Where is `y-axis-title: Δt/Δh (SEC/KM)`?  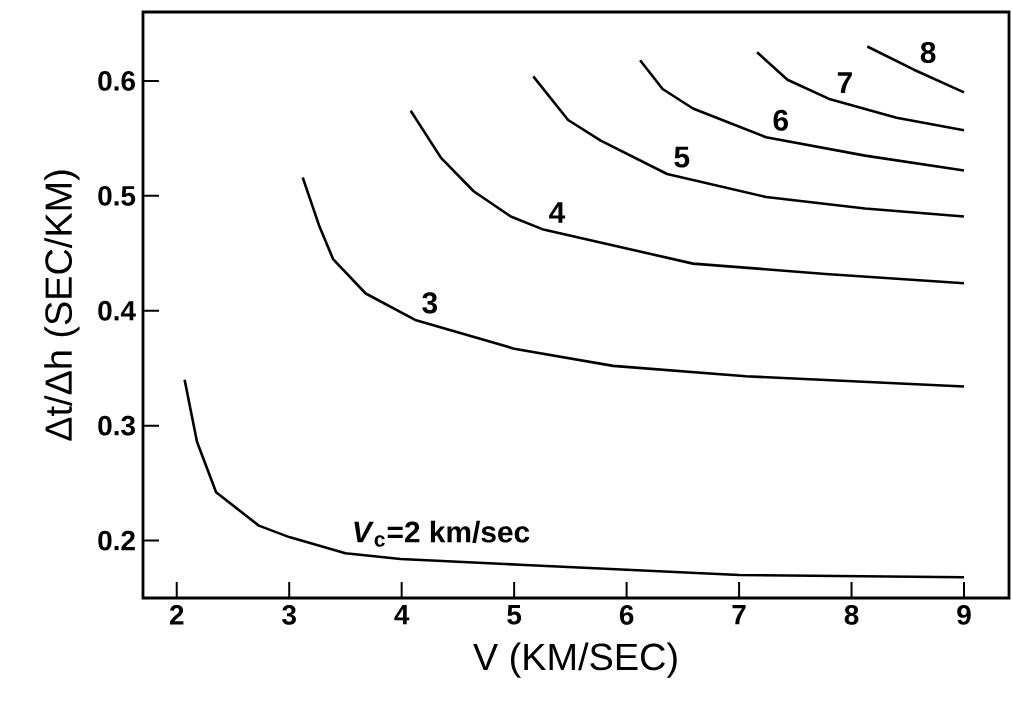
y-axis-title: Δt/Δh (SEC/KM) is located at coordinates (62, 305).